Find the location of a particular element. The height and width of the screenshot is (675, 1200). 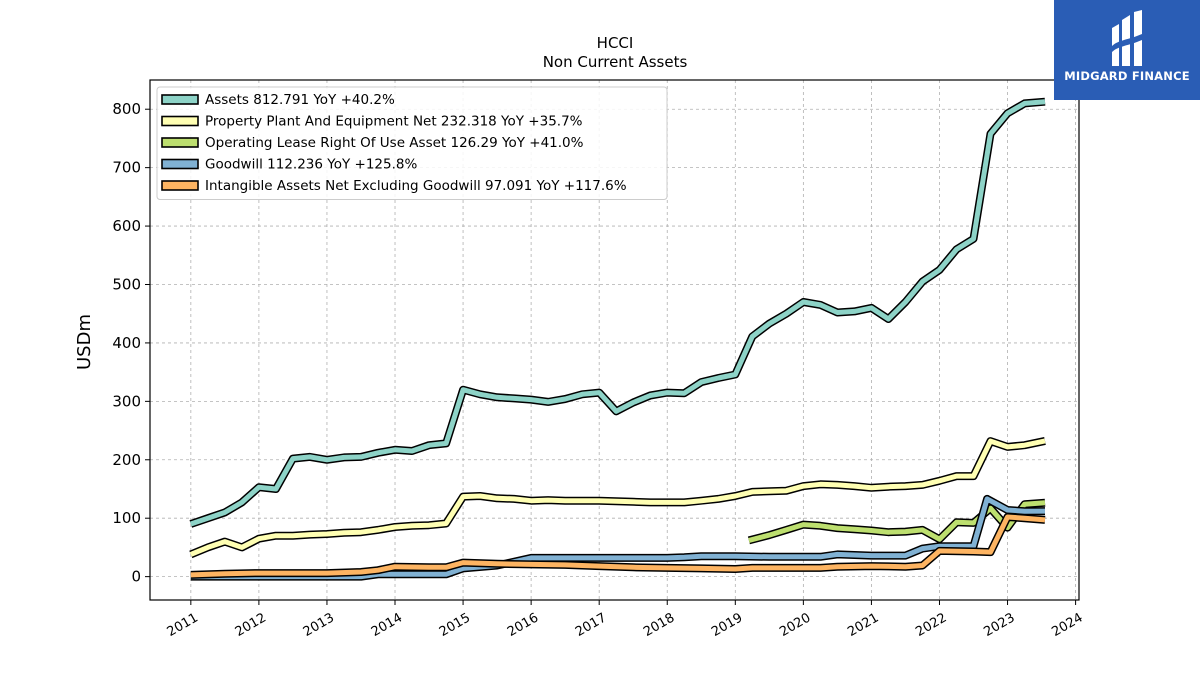

y-tick-label: 0 is located at coordinates (136, 577).